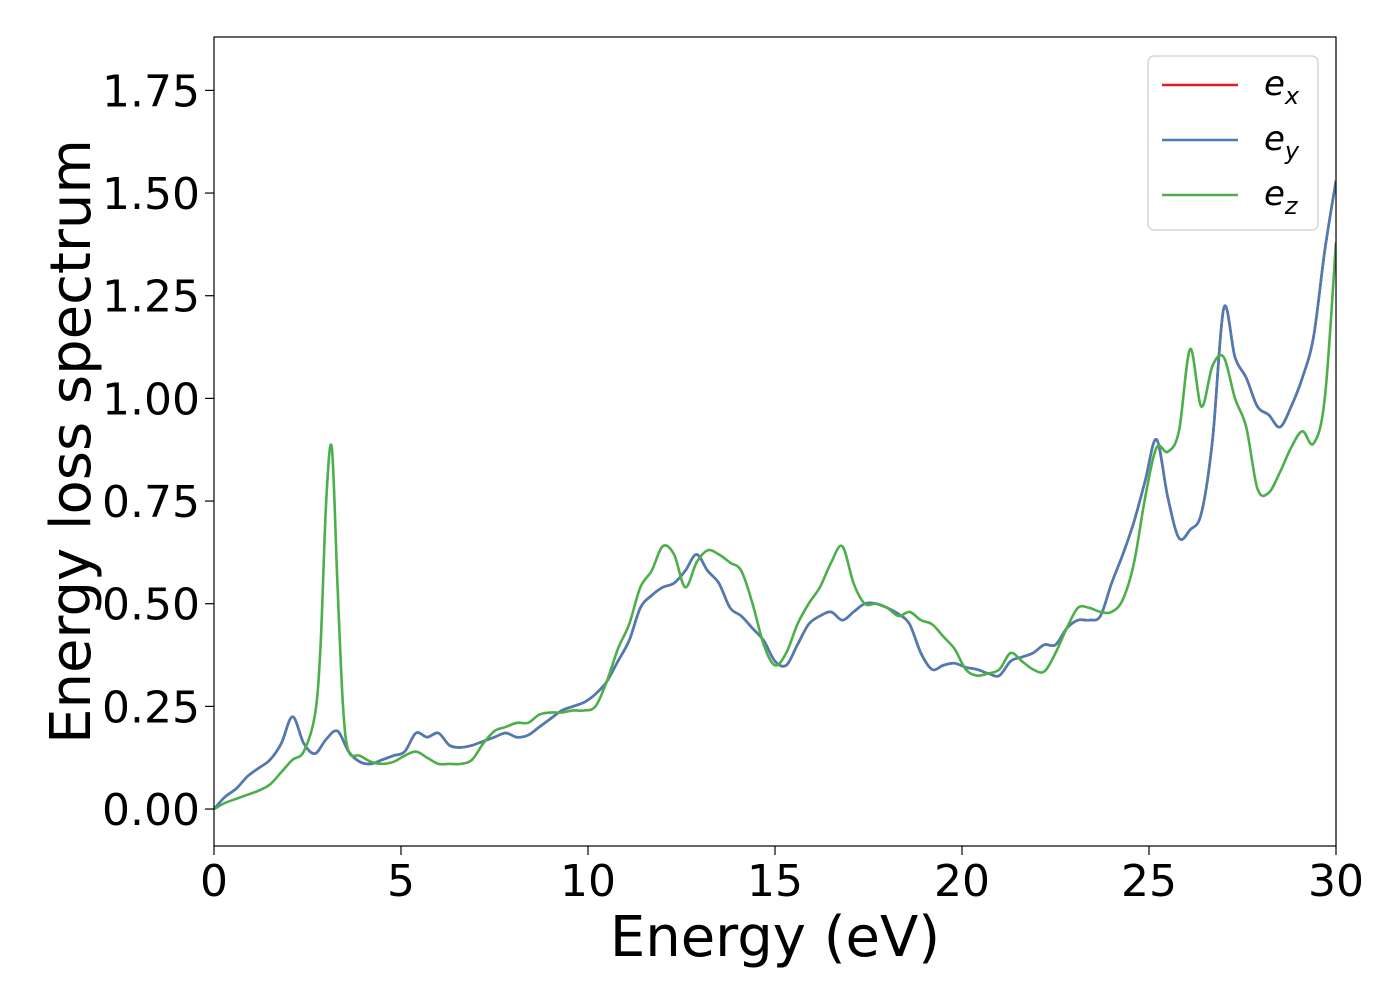  I want to click on x-axis: 0 5 10 15 20 25 30, so click(782, 876).